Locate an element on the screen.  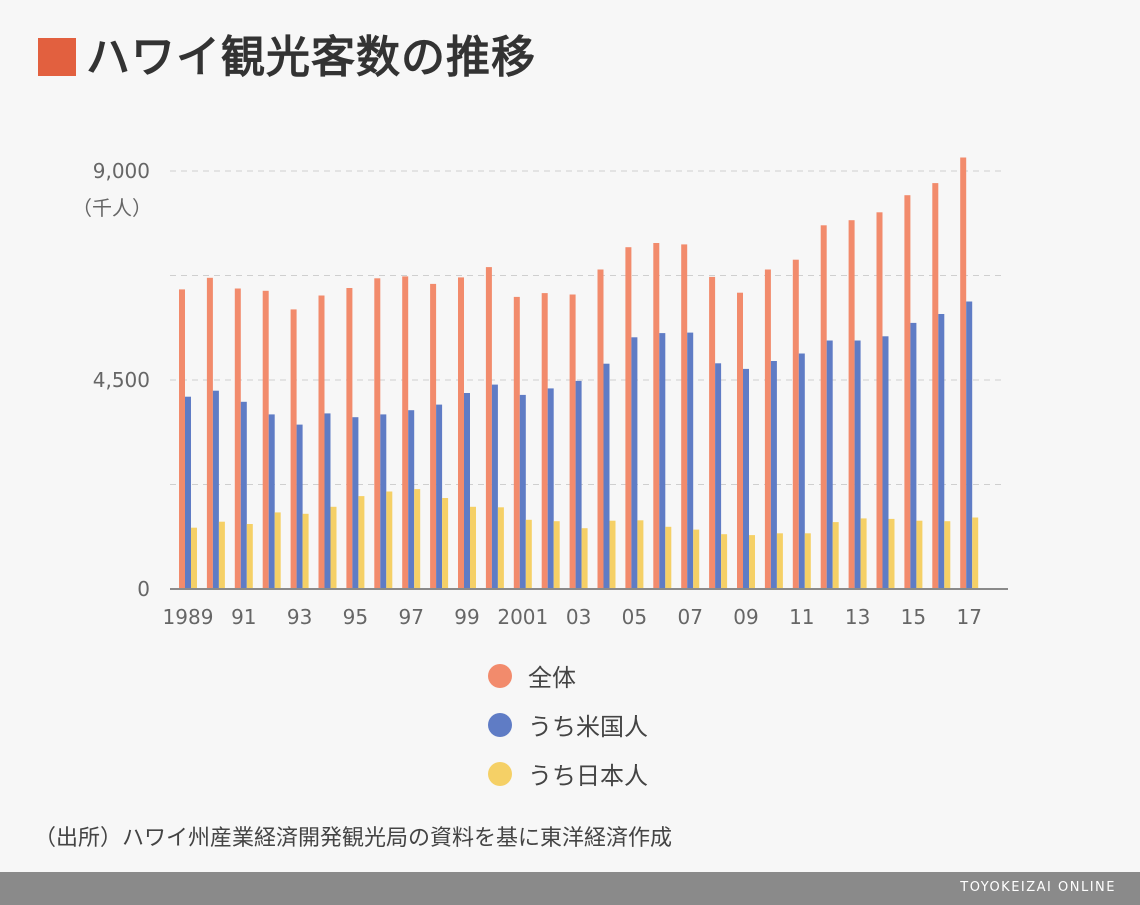
bar-total-1992 is located at coordinates (265, 439).